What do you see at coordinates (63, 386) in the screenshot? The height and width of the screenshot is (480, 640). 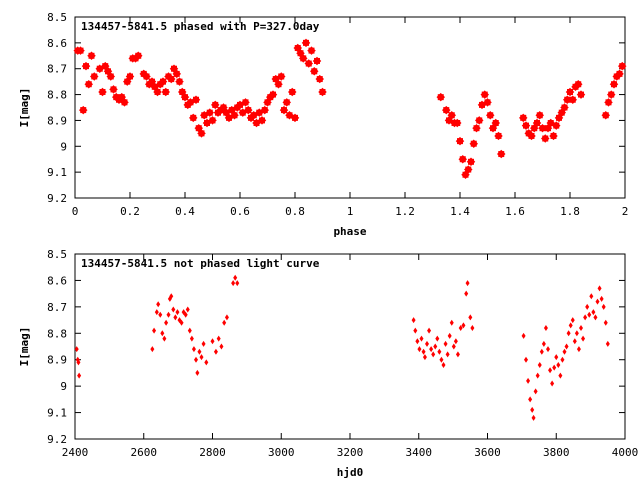 I see `y-tick-label: 9` at bounding box center [63, 386].